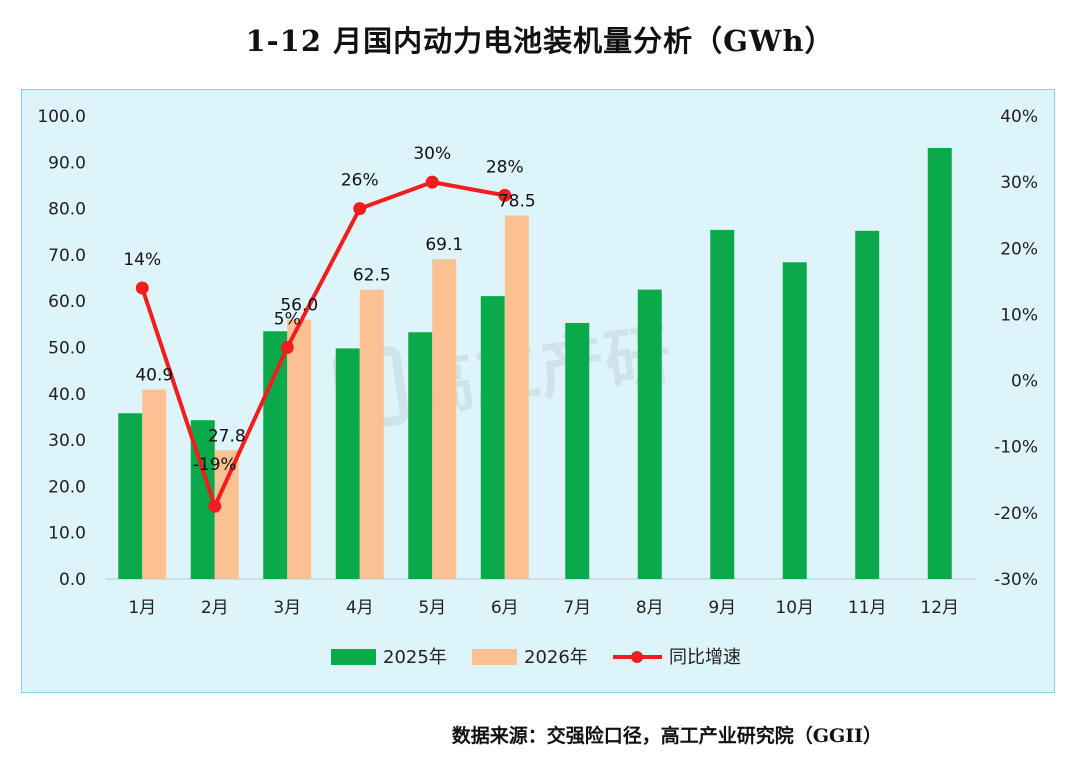 The image size is (1080, 771). I want to click on x-tick-label: 11月, so click(867, 608).